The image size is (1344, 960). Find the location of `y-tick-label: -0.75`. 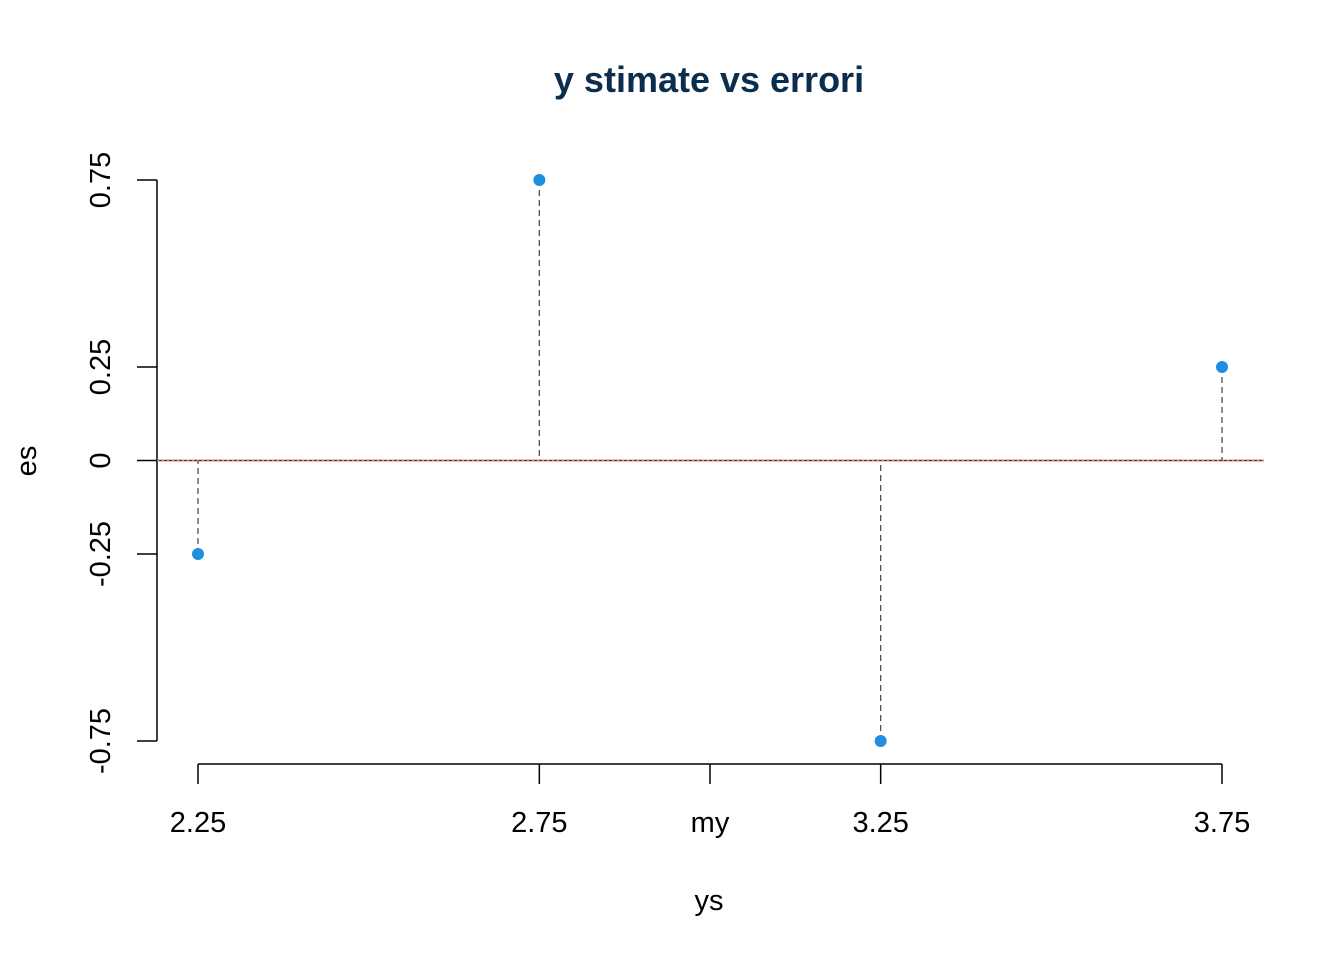

y-tick-label: -0.75 is located at coordinates (101, 741).